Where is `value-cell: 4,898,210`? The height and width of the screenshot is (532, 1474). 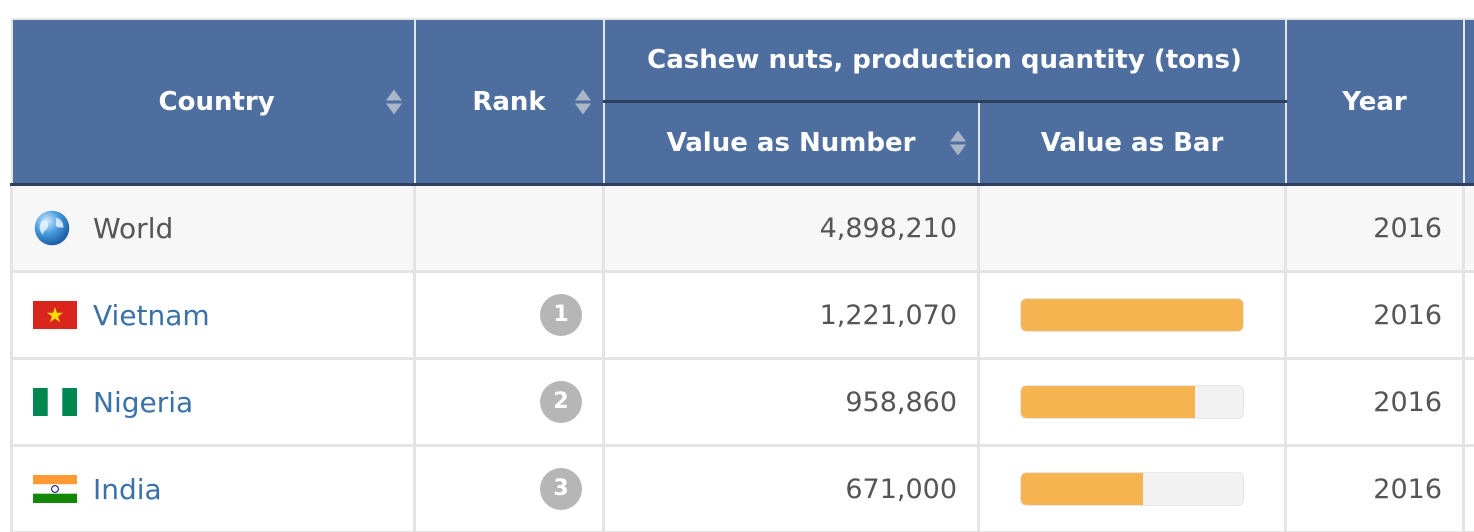
value-cell: 4,898,210 is located at coordinates (791, 228).